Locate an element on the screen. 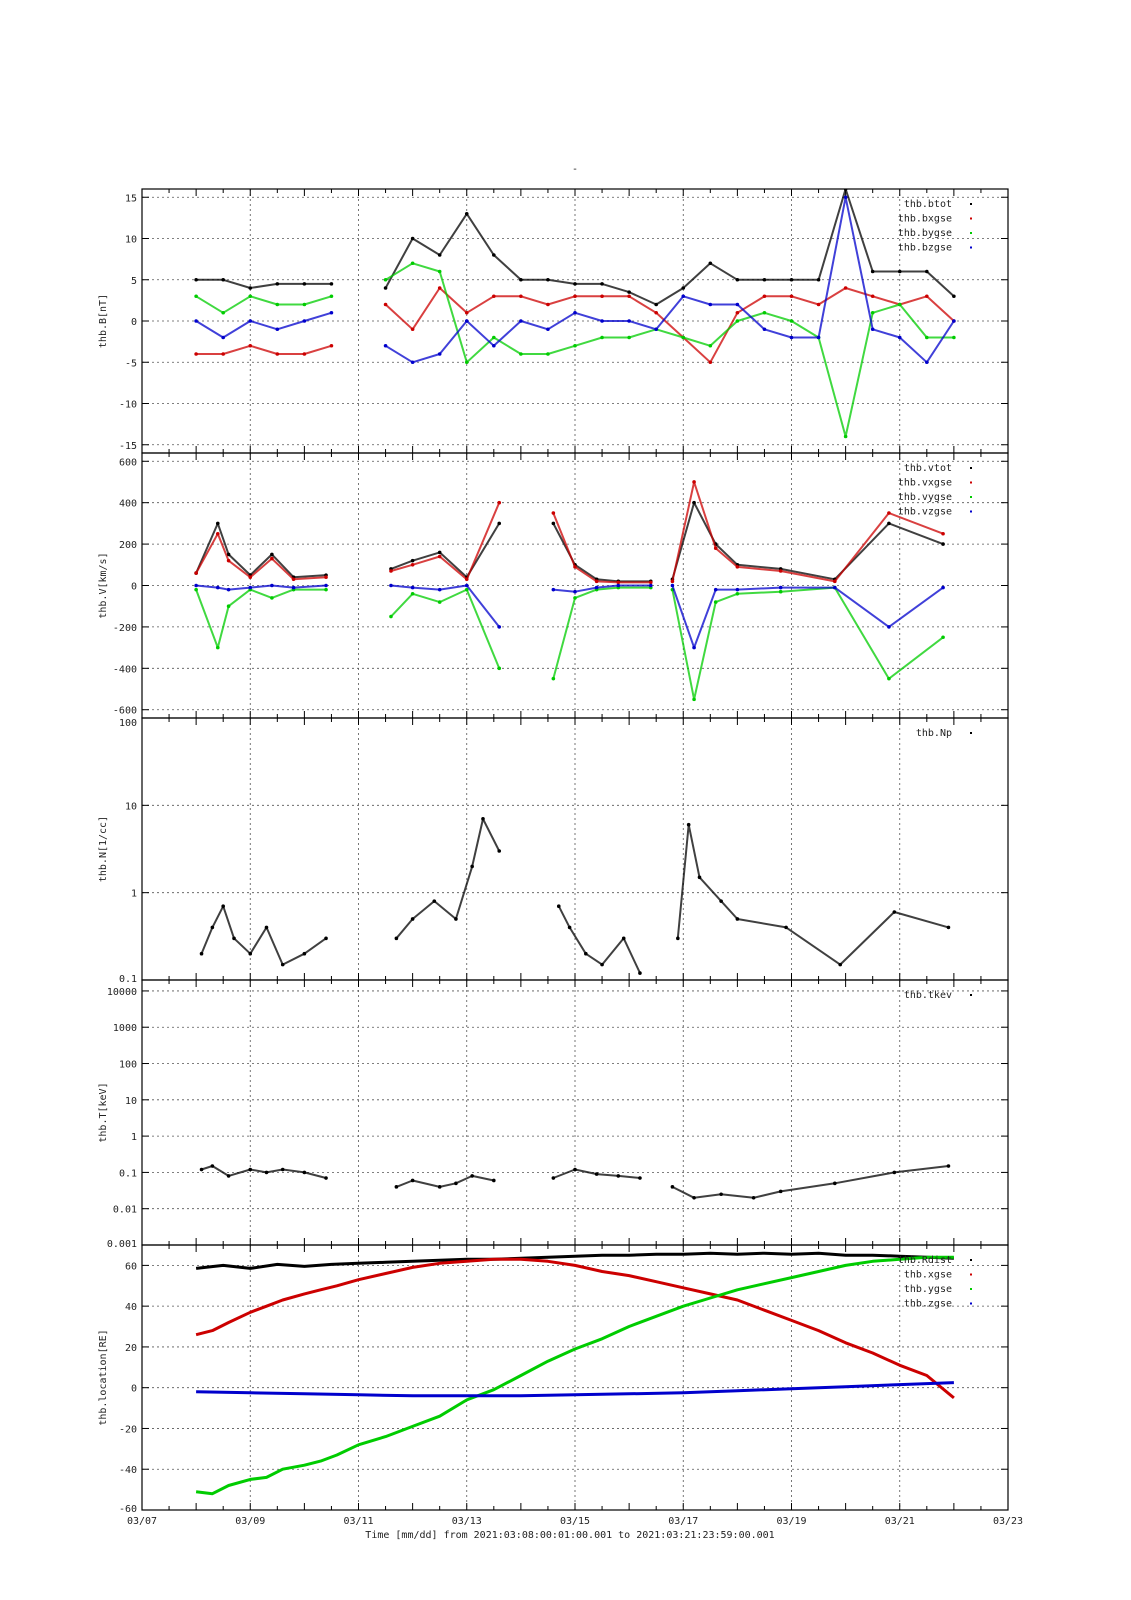 Image resolution: width=1131 pixels, height=1600 pixels. y-tick-label: -400 is located at coordinates (125, 669).